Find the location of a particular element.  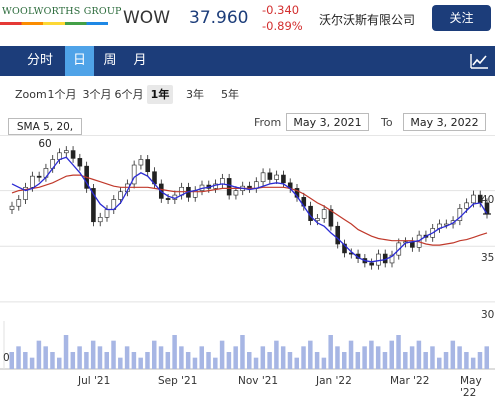

follow-button: 关注 is located at coordinates (461, 18).